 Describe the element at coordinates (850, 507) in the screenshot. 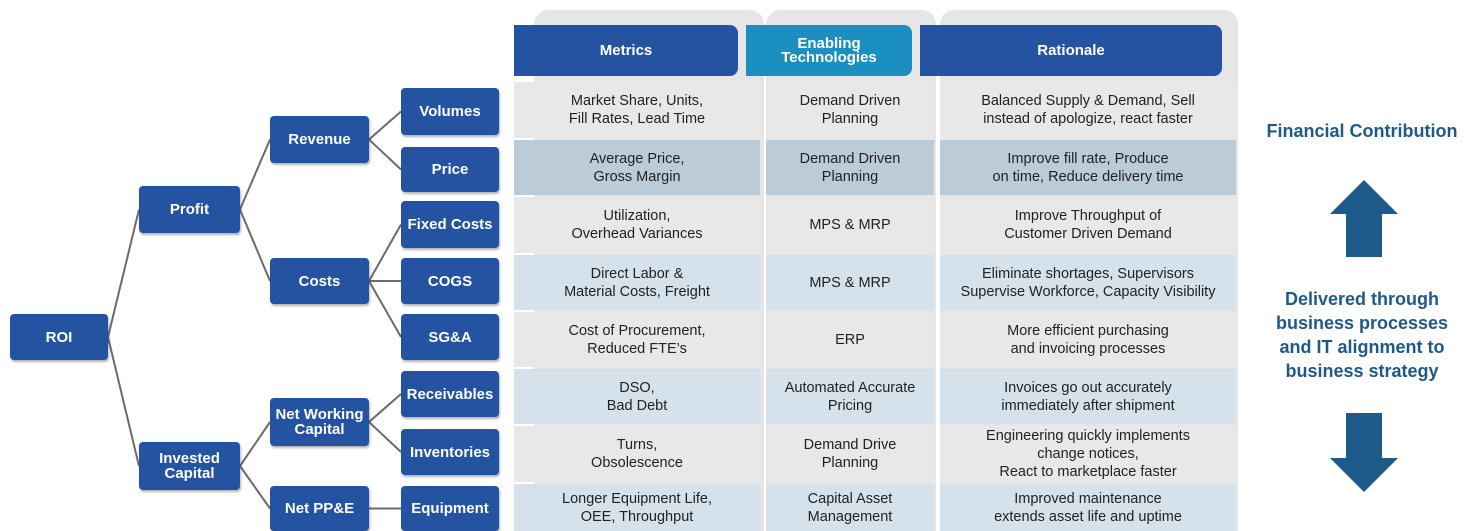

I see `table-cell: Capital Asset Management` at that location.